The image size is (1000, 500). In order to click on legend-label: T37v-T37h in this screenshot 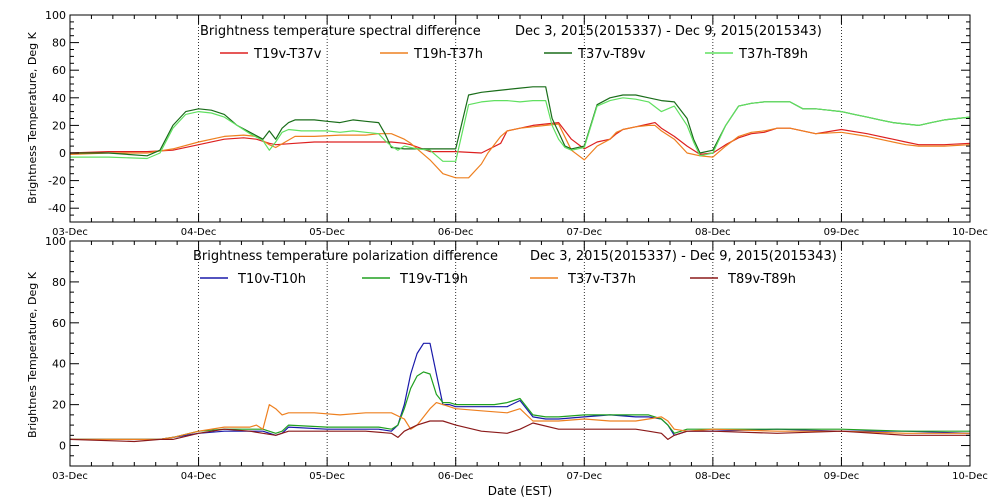, I will do `click(601, 279)`.